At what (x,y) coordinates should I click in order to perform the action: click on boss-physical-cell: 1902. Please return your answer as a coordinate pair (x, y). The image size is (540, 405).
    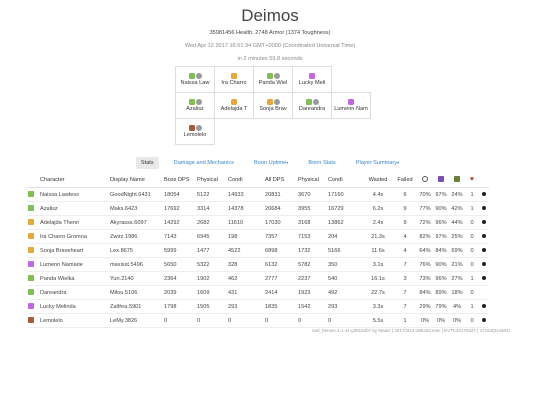
    Looking at the image, I should click on (212, 278).